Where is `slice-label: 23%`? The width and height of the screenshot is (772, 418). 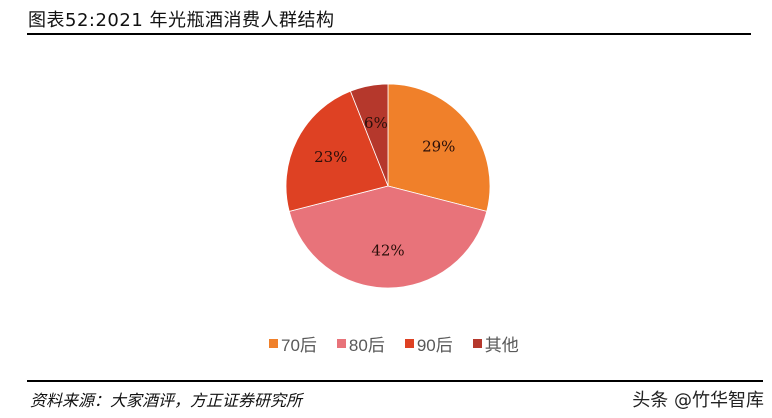 slice-label: 23% is located at coordinates (330, 157).